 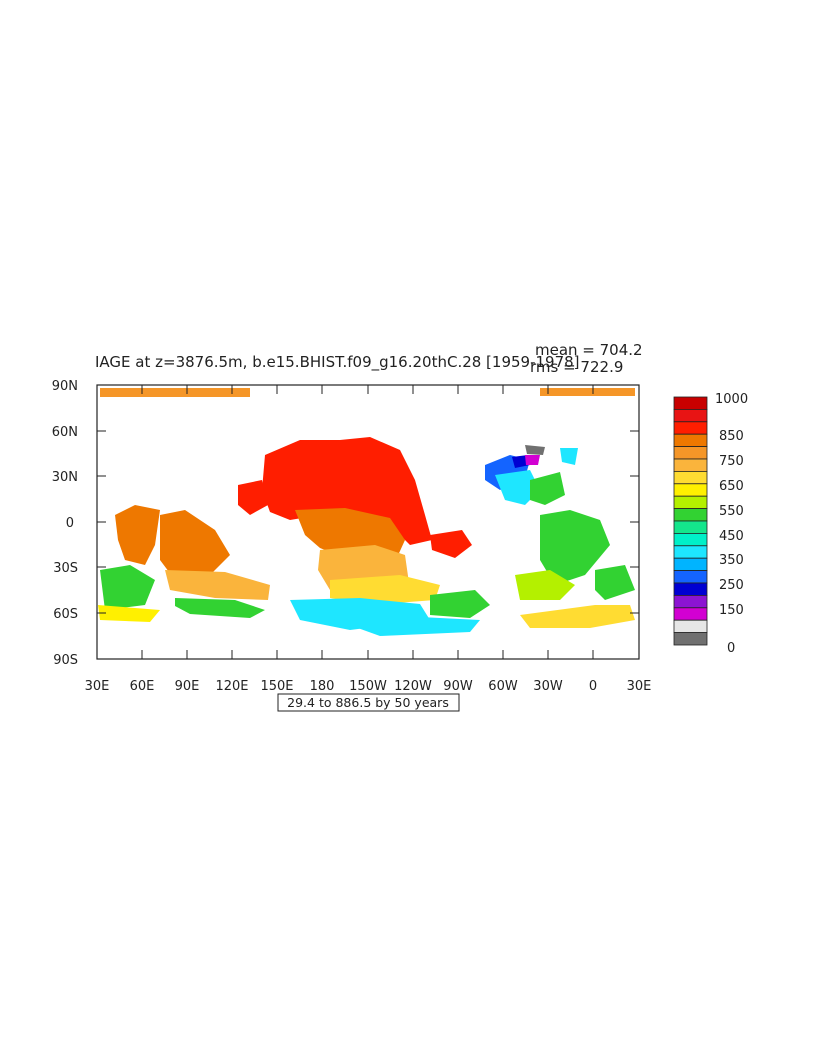 What do you see at coordinates (731, 560) in the screenshot?
I see `colorbar-label: 350` at bounding box center [731, 560].